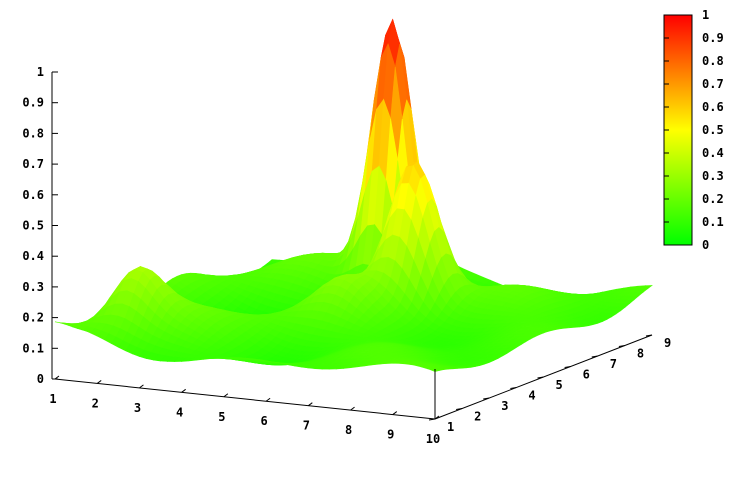 The image size is (736, 487). I want to click on y-tick-label: 8, so click(640, 354).